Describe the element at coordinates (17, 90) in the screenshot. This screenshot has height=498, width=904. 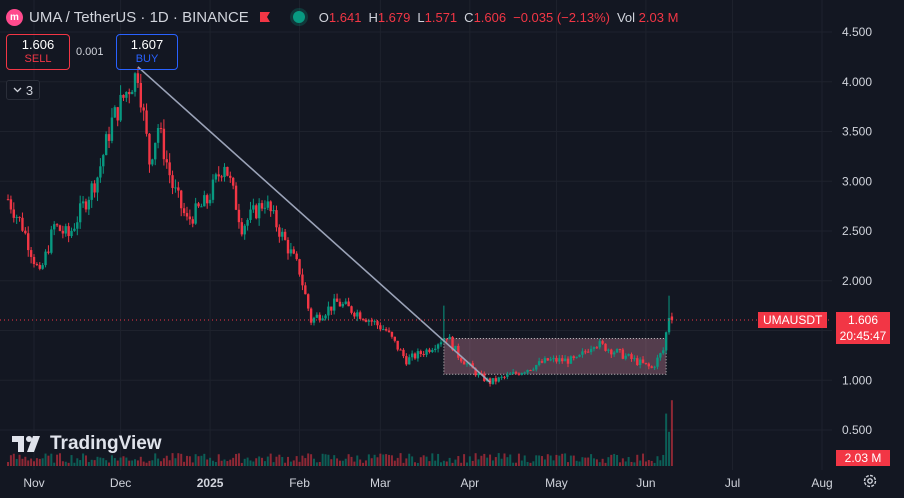
I see `chevron-down-icon` at that location.